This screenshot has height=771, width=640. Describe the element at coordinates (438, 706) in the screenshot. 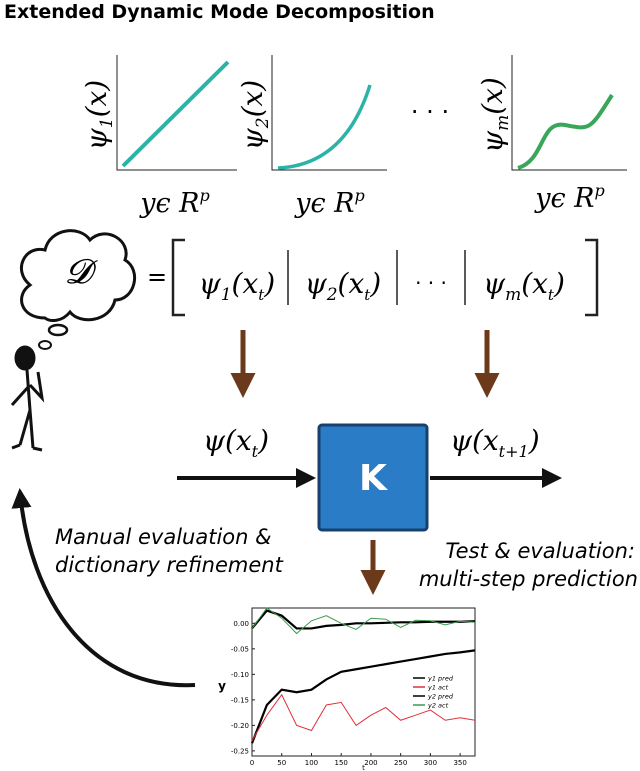

I see `legend-label: y2 act` at that location.